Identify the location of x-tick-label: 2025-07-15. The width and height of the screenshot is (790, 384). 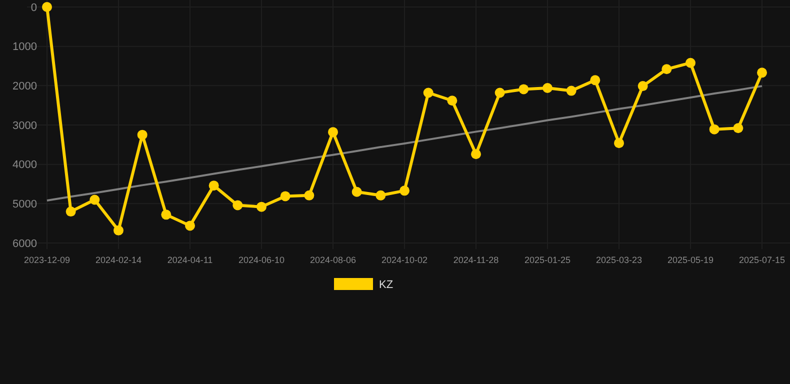
(762, 260).